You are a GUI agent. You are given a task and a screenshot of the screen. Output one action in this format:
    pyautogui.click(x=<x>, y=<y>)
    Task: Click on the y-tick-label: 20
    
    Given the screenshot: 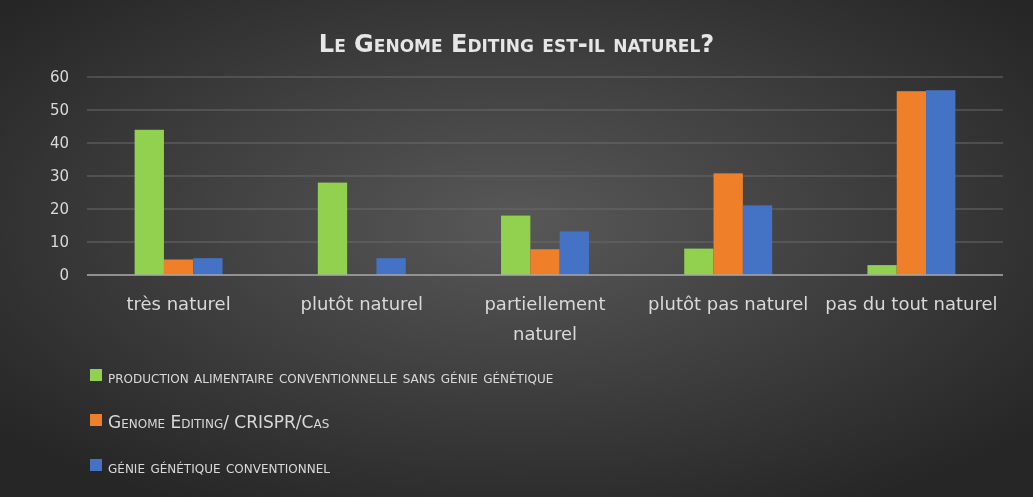 What is the action you would take?
    pyautogui.click(x=59, y=209)
    